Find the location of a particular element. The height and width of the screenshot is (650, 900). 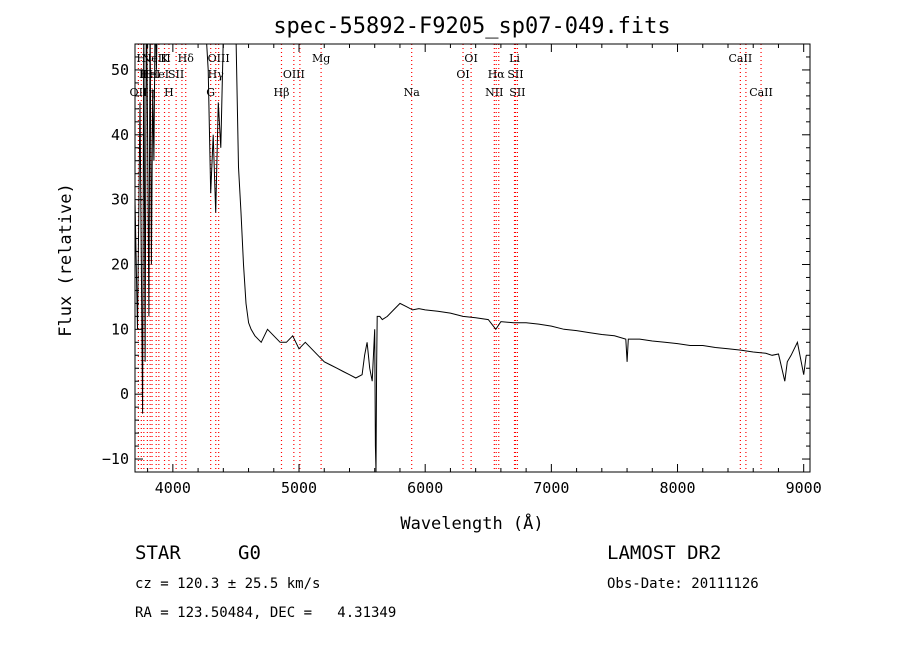

survey-name: LAMOST DR2 is located at coordinates (664, 553).